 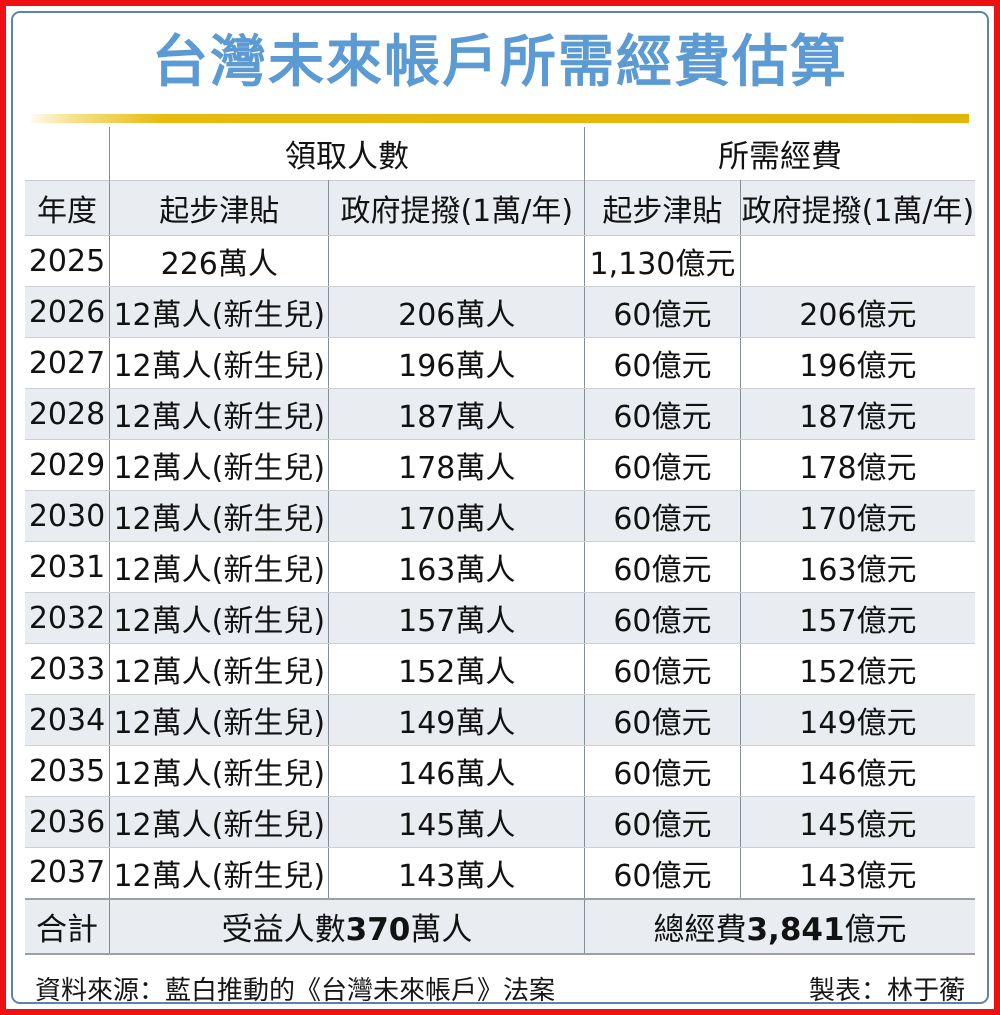 What do you see at coordinates (295, 989) in the screenshot?
I see `source-note: 資料來源：藍白推動的《台灣未來帳戶》法案` at bounding box center [295, 989].